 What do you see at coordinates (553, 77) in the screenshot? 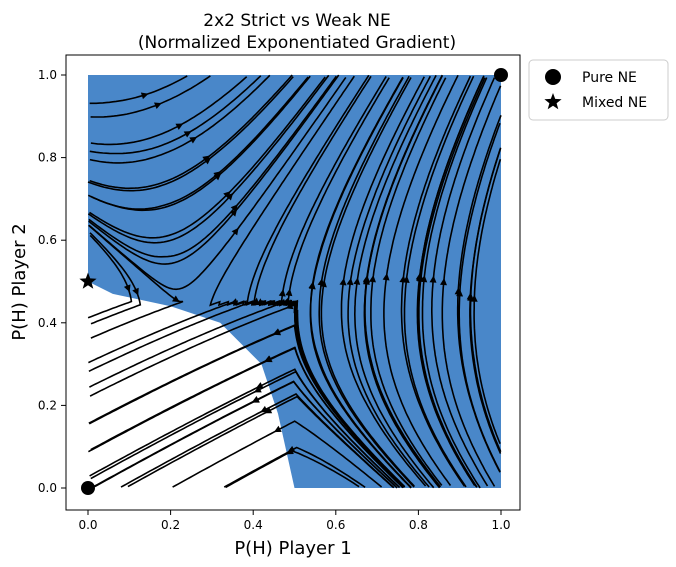
I see `legend-pure-ne-marker` at bounding box center [553, 77].